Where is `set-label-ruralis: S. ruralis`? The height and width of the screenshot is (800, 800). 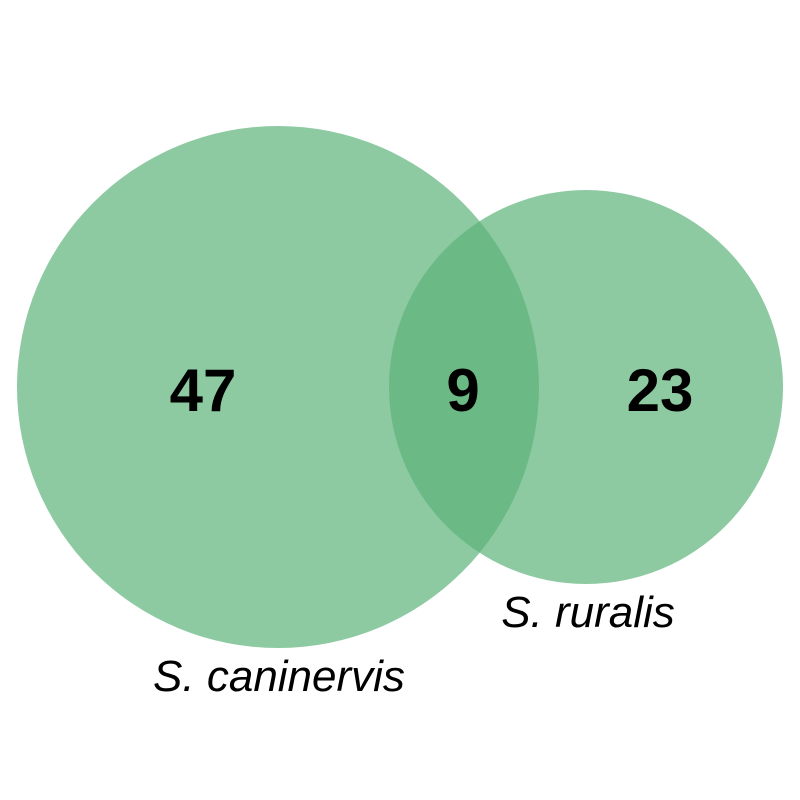
set-label-ruralis: S. ruralis is located at coordinates (588, 612).